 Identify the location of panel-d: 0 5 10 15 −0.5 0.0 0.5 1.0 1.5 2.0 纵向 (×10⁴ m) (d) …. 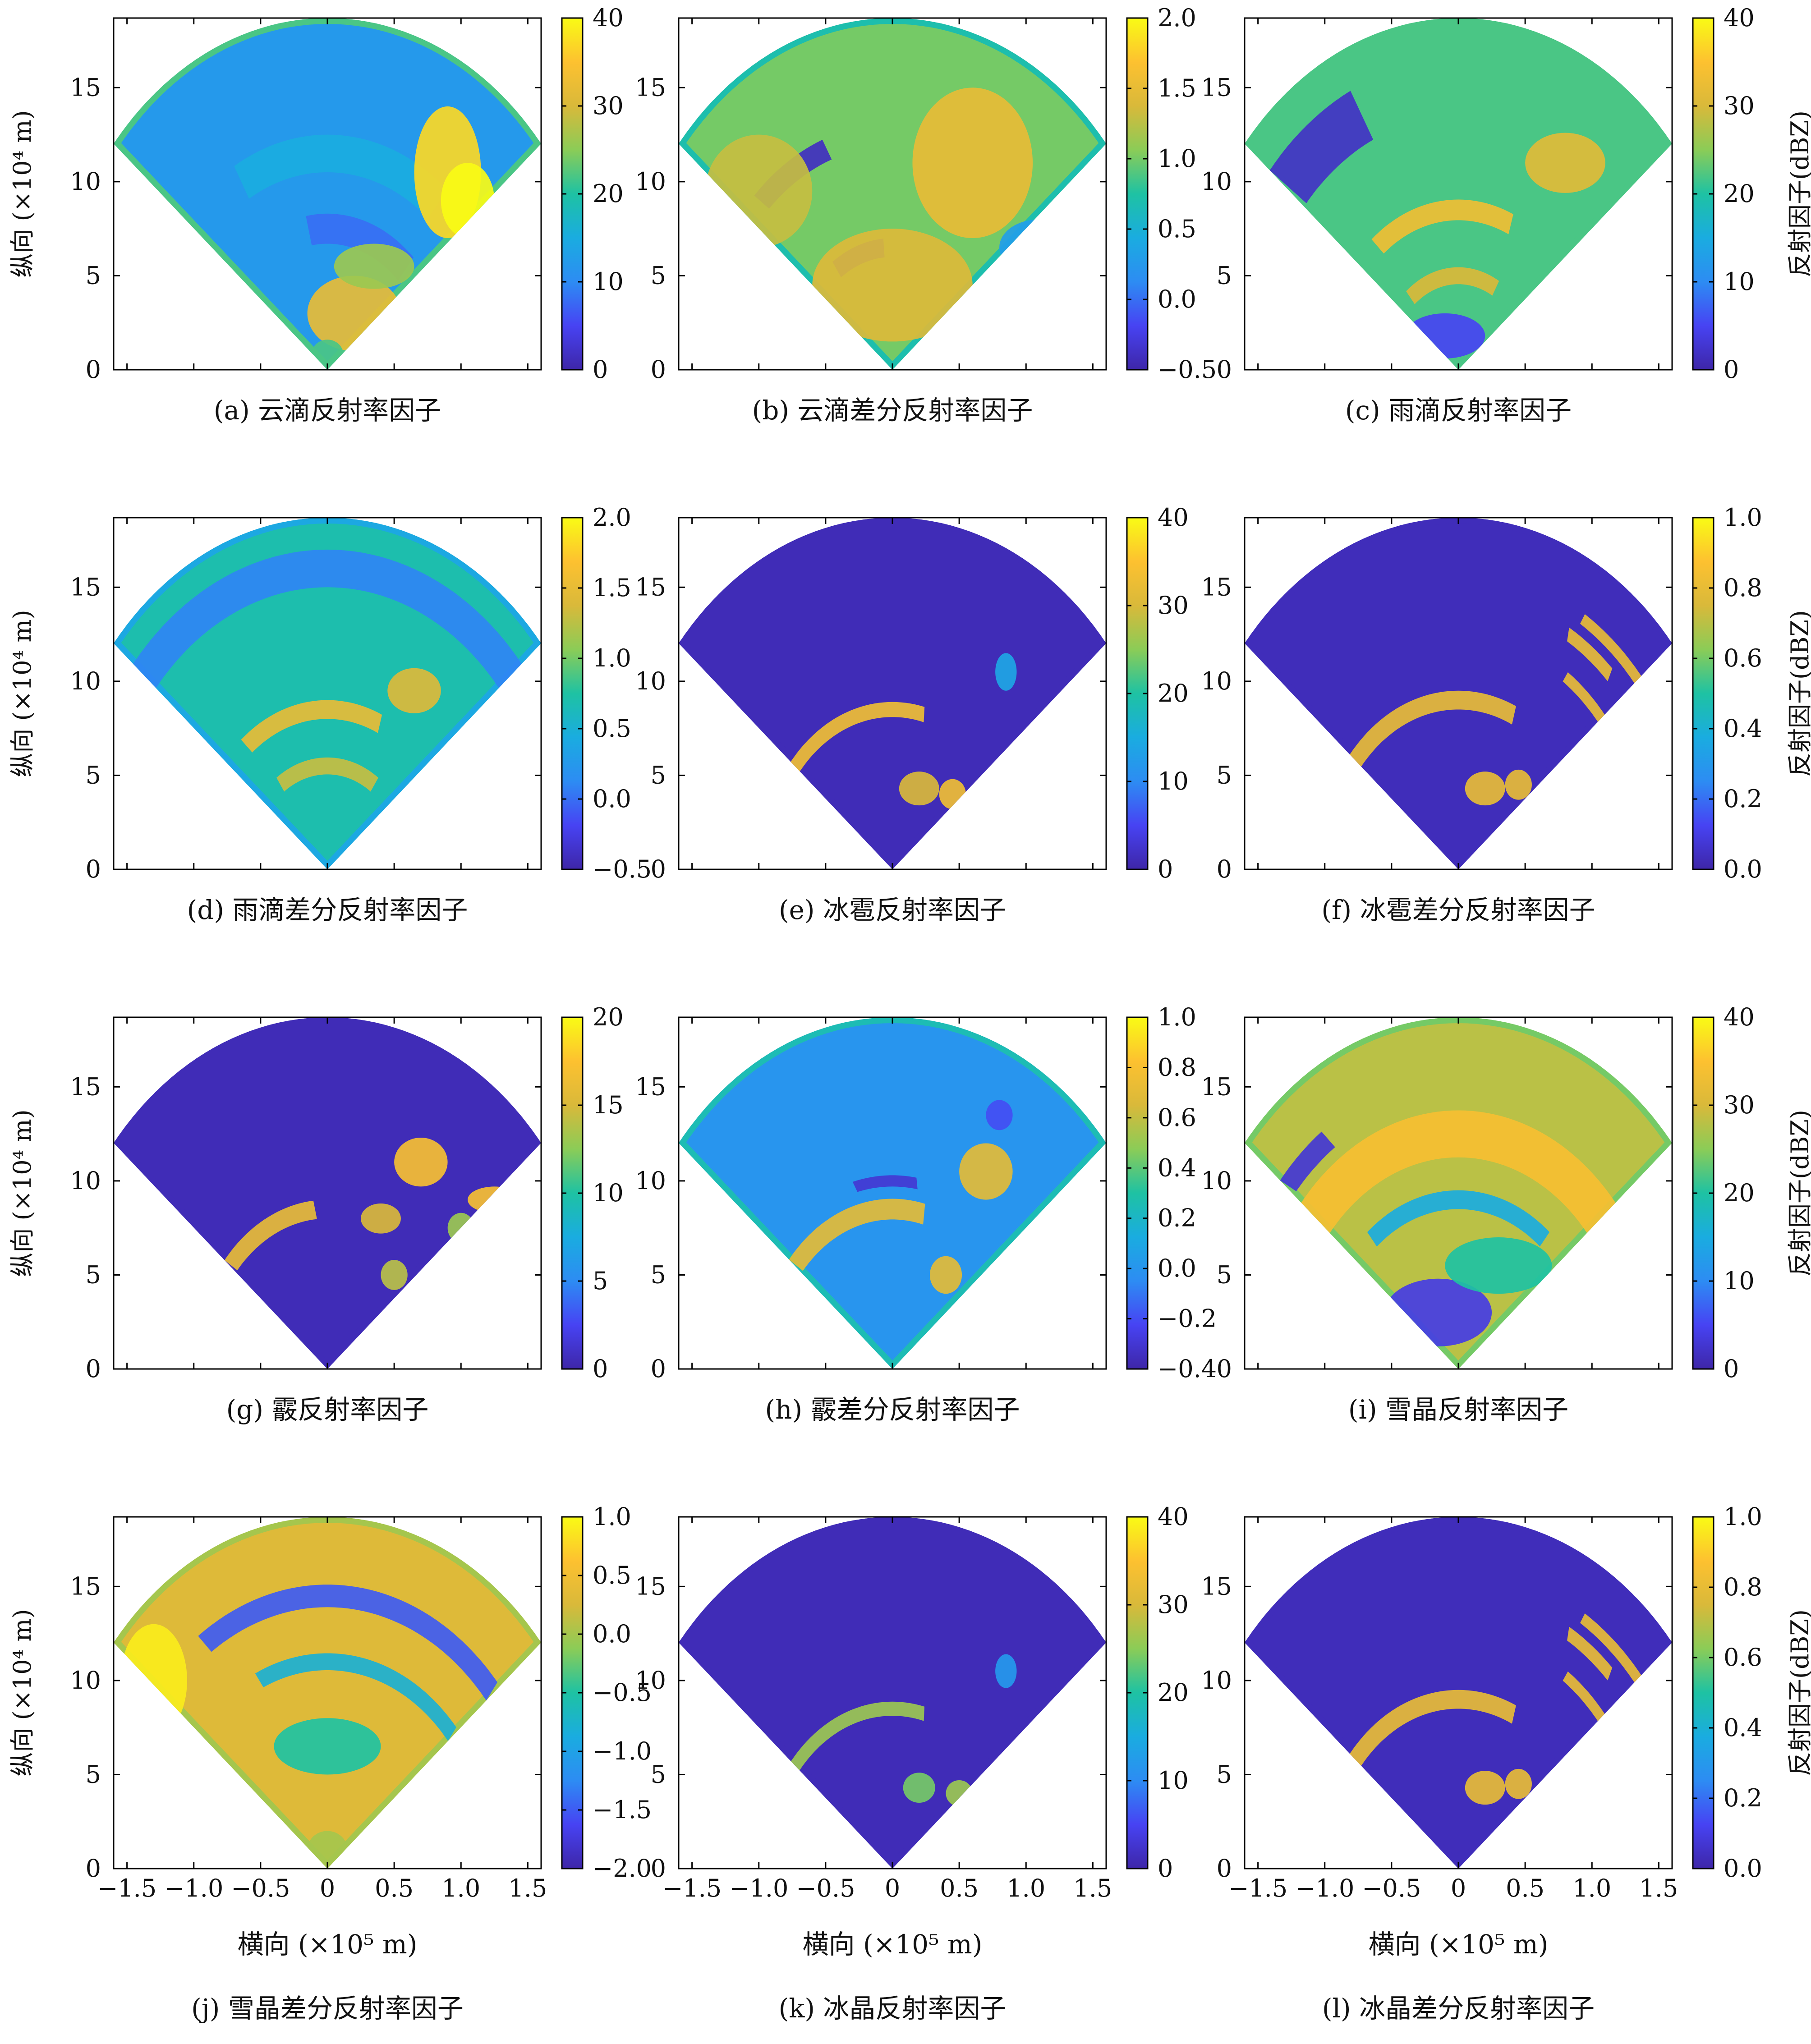
(330, 714).